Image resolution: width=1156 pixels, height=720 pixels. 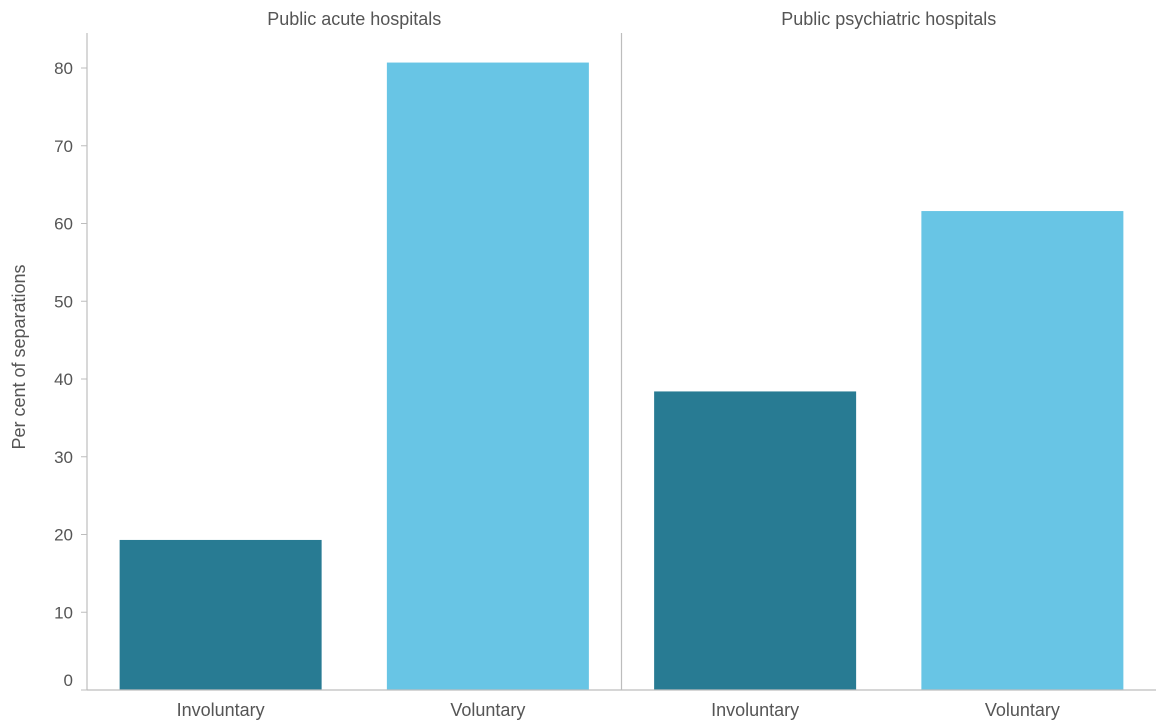 I want to click on y-tick-label: 60, so click(x=63, y=224).